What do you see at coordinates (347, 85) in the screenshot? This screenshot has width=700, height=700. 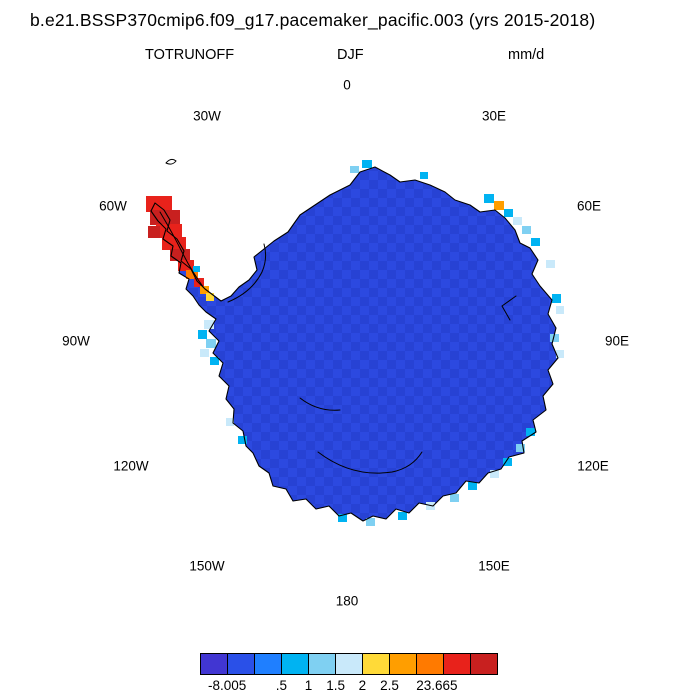 I see `lon-label-0: 0` at bounding box center [347, 85].